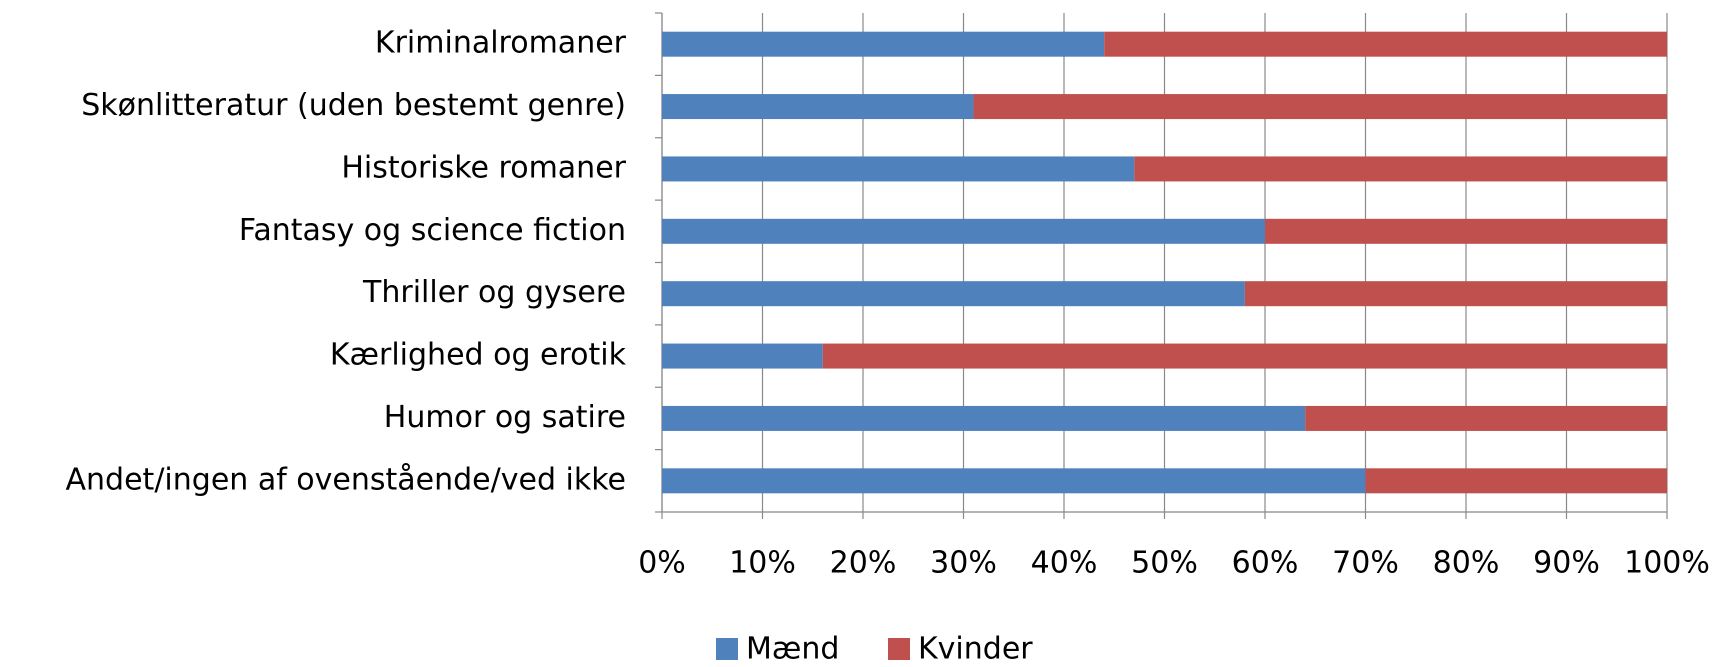  Describe the element at coordinates (1164, 563) in the screenshot. I see `x-tick-label: 50%` at that location.